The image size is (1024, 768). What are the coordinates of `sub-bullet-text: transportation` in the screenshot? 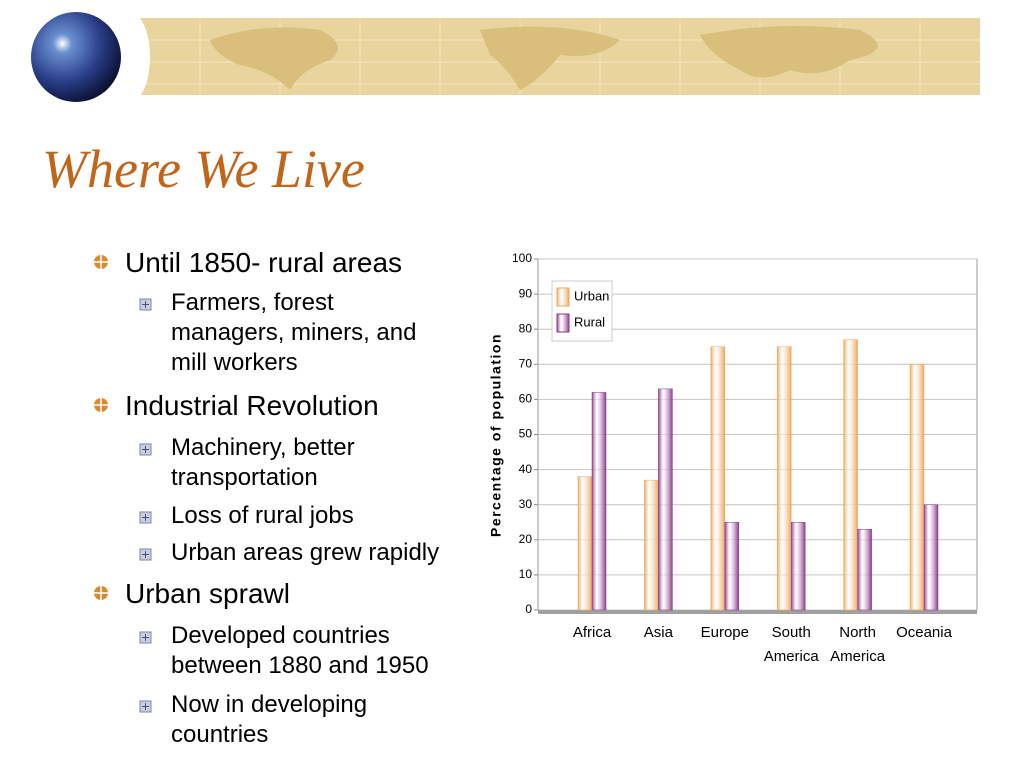 It's located at (244, 477).